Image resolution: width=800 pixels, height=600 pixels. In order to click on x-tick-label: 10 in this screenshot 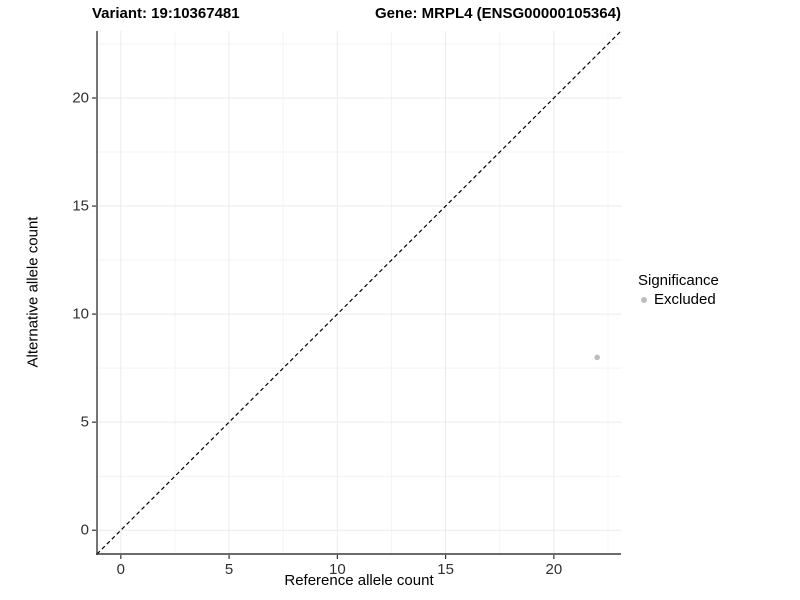, I will do `click(337, 569)`.